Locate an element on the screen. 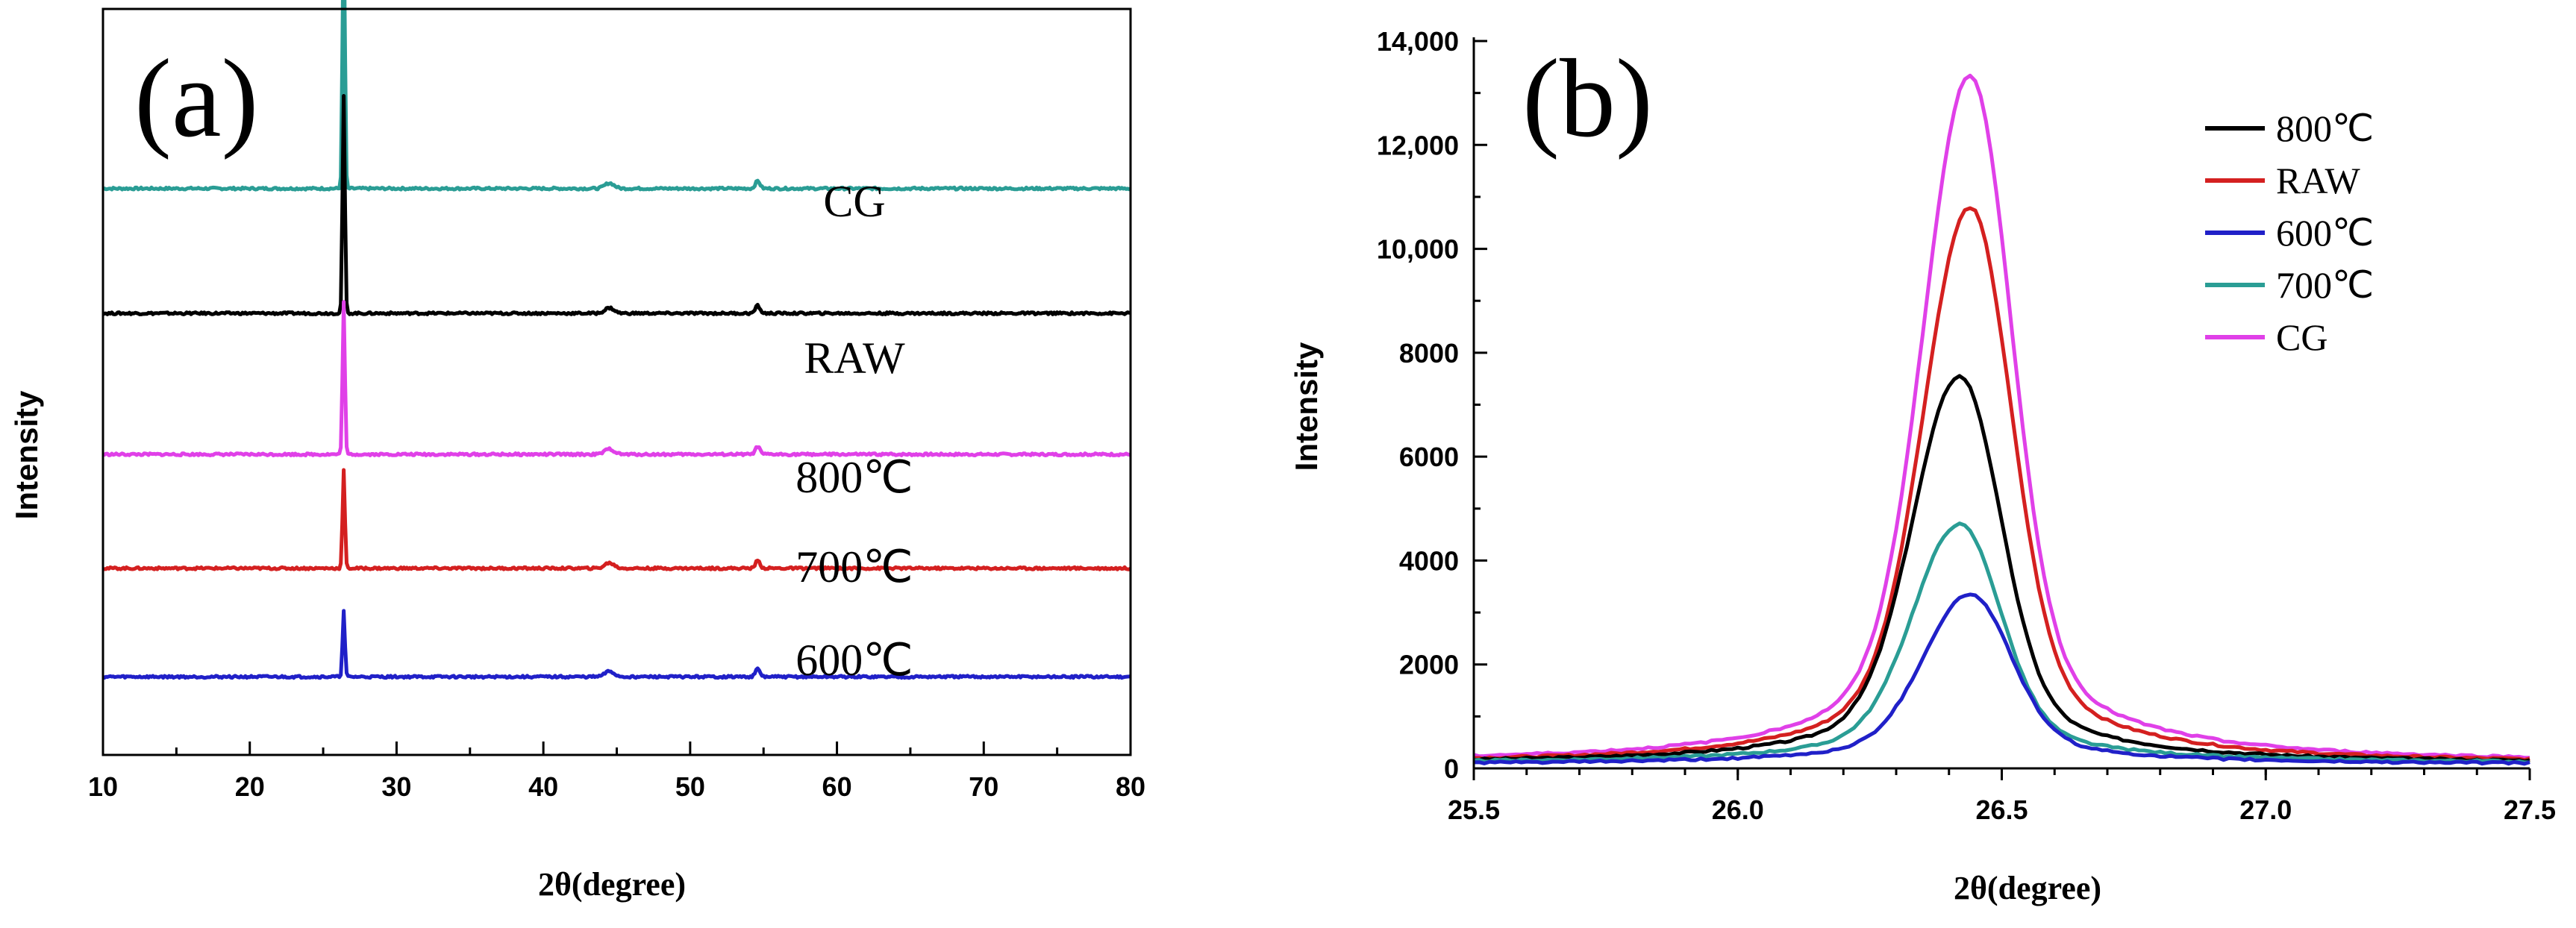 The width and height of the screenshot is (2576, 928). panel-b-y-tick-label: 6000 is located at coordinates (1429, 457).